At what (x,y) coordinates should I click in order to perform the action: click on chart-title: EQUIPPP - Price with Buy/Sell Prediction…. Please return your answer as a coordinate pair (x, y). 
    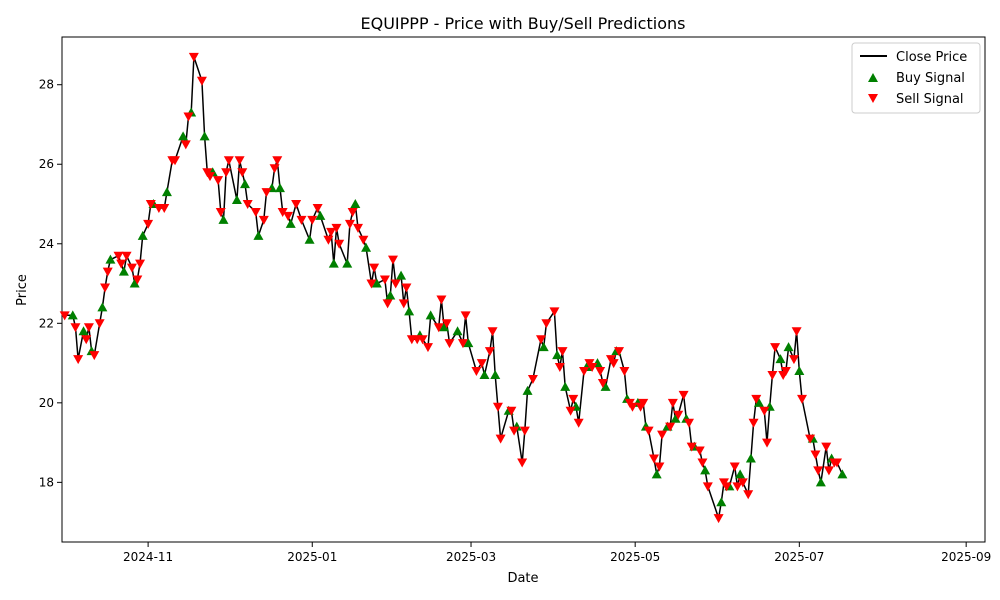
    Looking at the image, I should click on (523, 23).